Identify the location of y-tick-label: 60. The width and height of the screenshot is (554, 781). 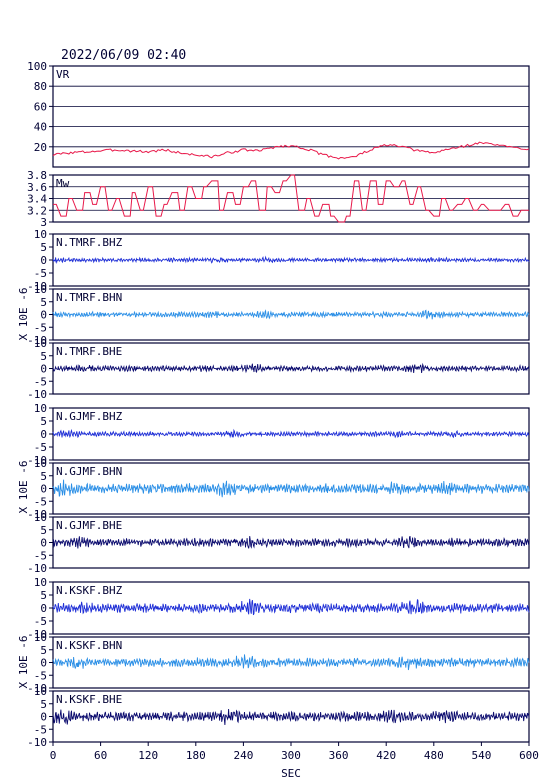
(40, 106).